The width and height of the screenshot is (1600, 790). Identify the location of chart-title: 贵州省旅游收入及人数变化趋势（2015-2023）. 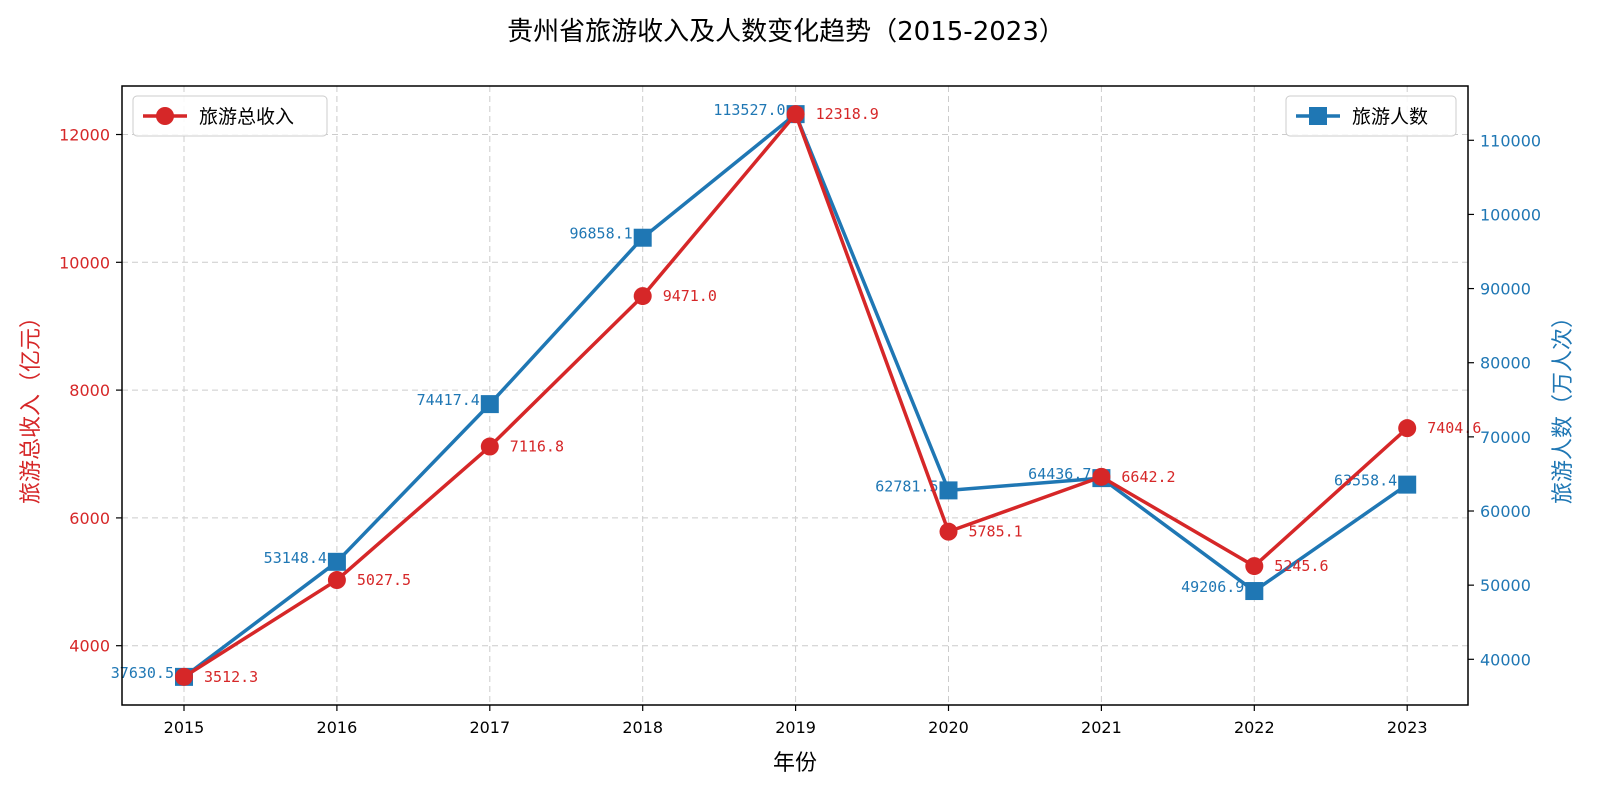
(786, 32).